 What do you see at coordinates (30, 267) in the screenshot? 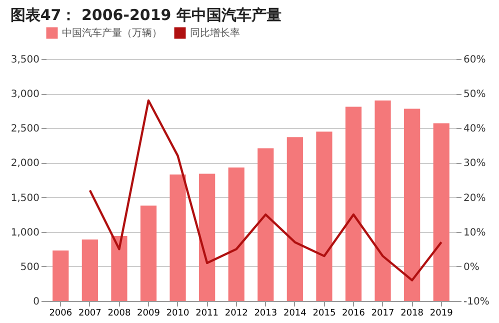
I see `y-tick-label: 500` at bounding box center [30, 267].